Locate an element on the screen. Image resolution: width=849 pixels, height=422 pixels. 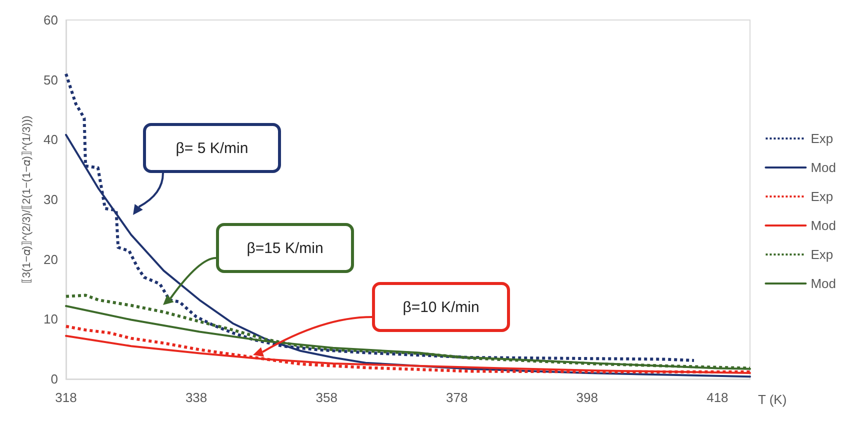
x-tick-label: 318 is located at coordinates (66, 397).